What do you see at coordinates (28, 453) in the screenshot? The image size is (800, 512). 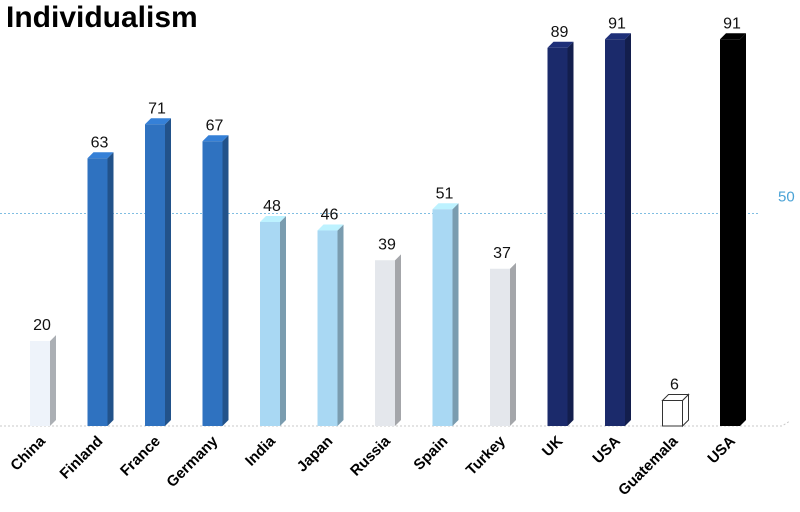 I see `category-label: China` at bounding box center [28, 453].